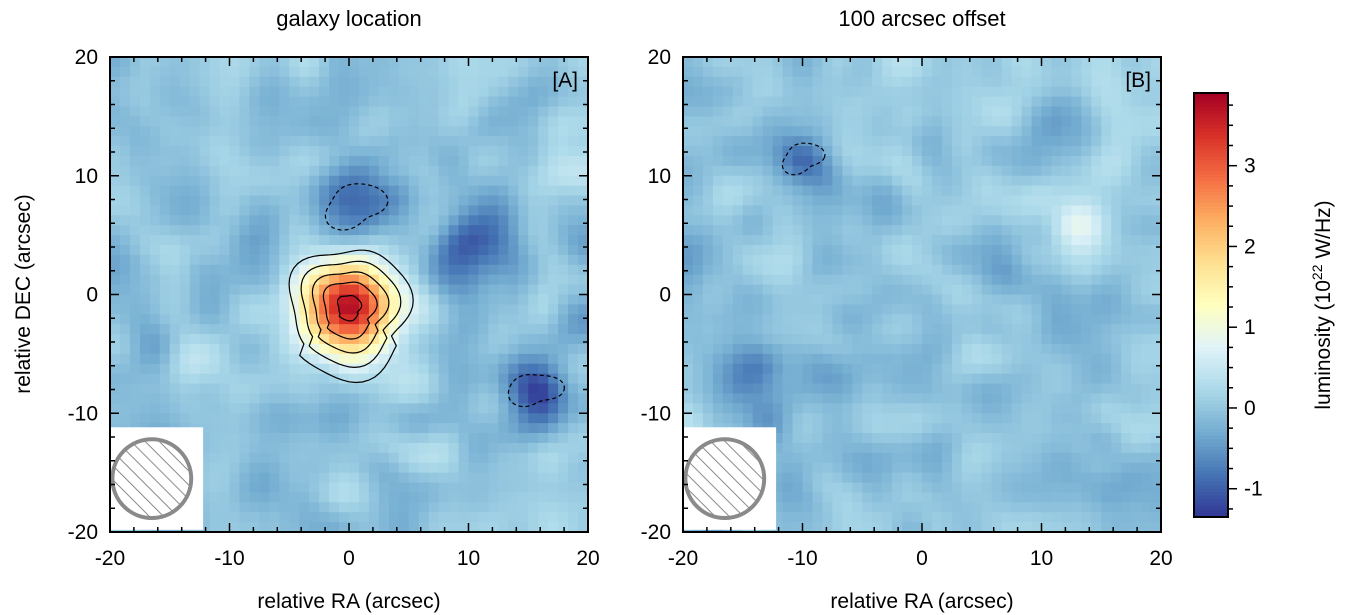 The image size is (1347, 615). What do you see at coordinates (83, 532) in the screenshot?
I see `panel-a-ytick-label: -20` at bounding box center [83, 532].